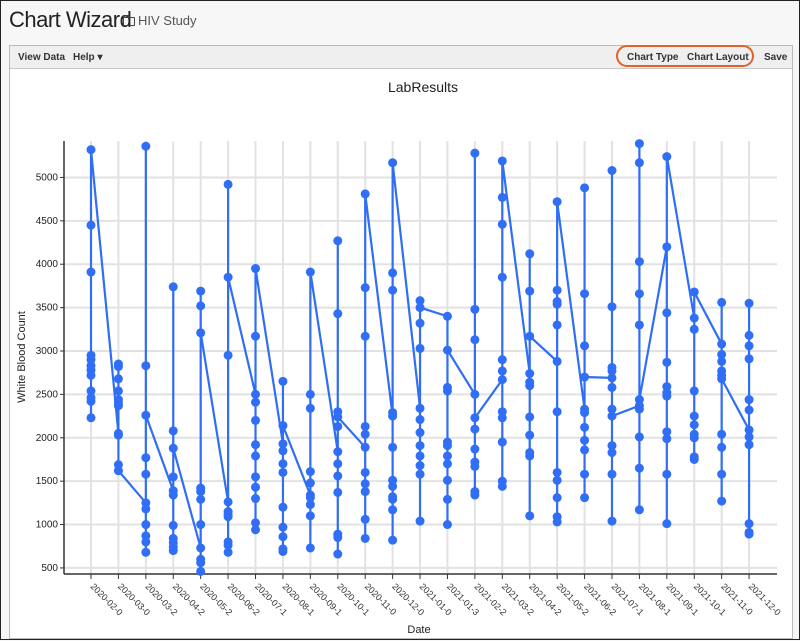  I want to click on save-button: Save, so click(776, 57).